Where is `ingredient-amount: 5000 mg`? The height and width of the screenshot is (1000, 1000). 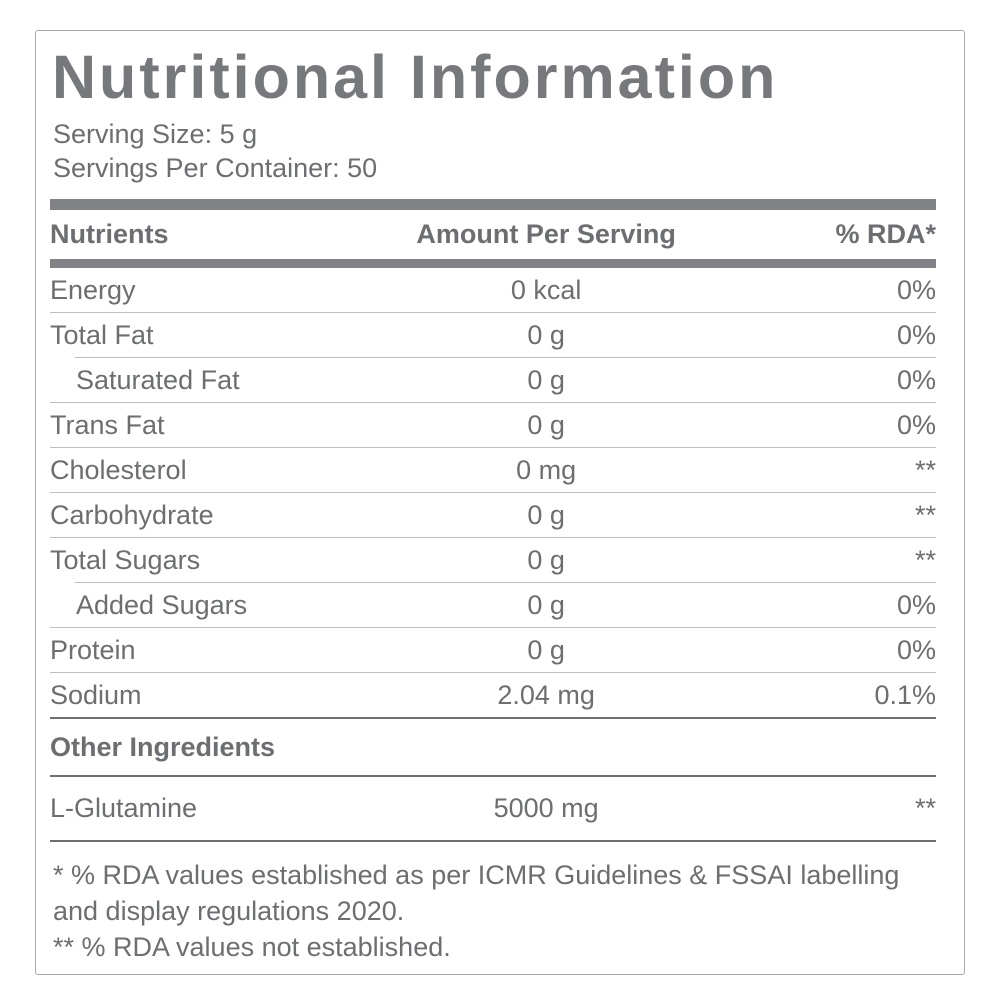 ingredient-amount: 5000 mg is located at coordinates (546, 808).